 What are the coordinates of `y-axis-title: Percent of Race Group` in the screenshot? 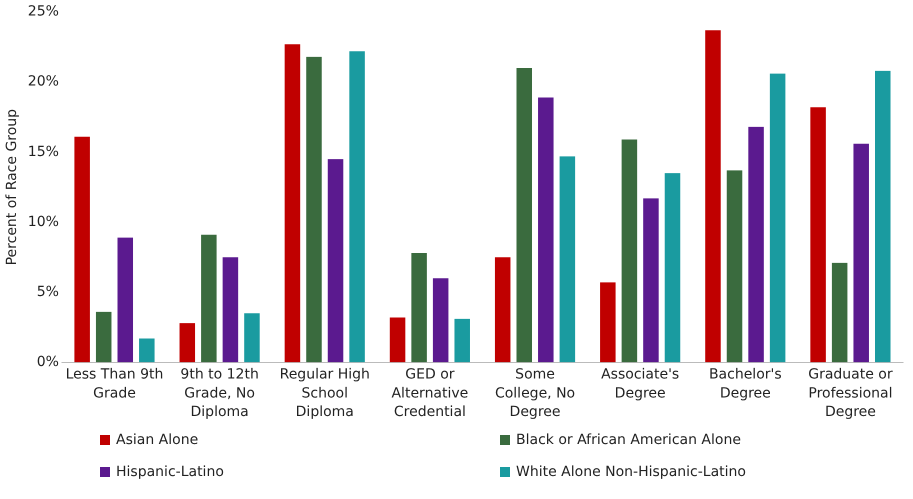 It's located at (12, 187).